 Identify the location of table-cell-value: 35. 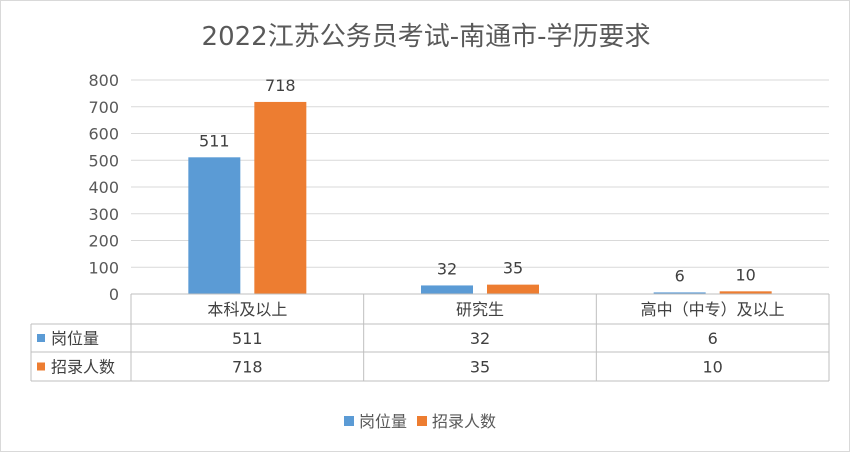
(480, 367).